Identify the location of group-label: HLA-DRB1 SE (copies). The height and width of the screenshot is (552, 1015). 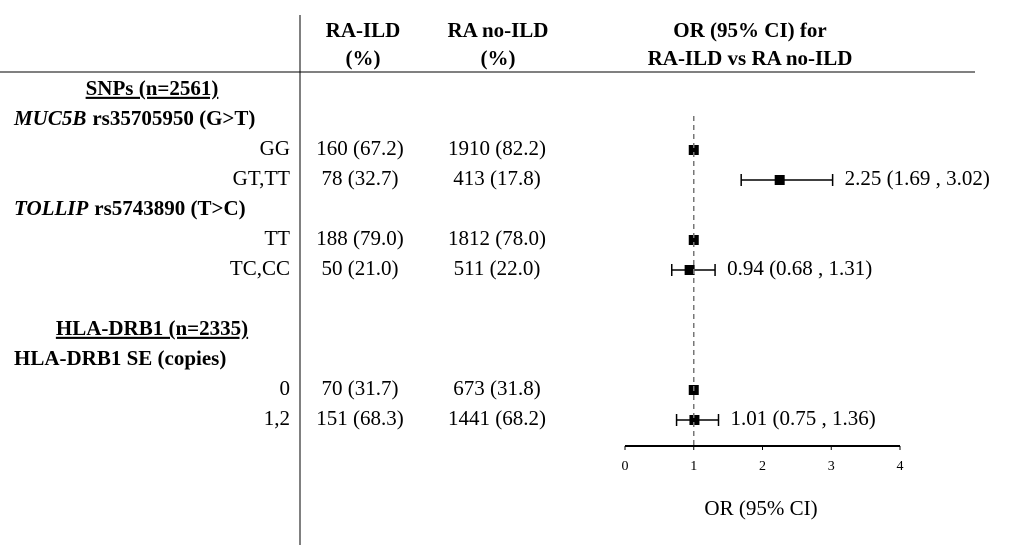
(120, 358).